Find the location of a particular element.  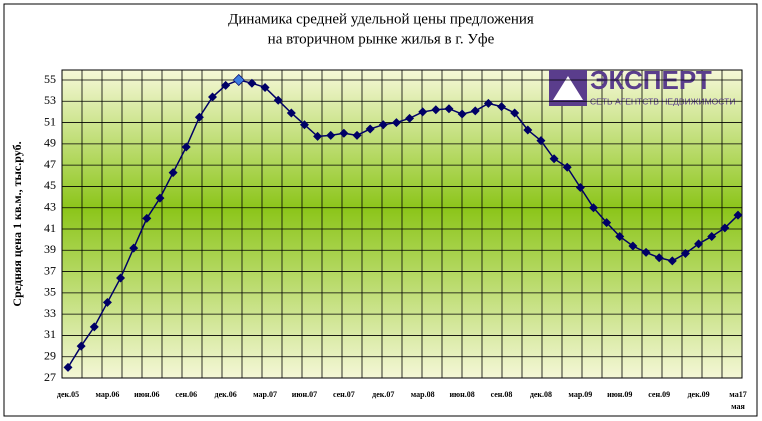

x-tick-label: июн.09 is located at coordinates (619, 394).